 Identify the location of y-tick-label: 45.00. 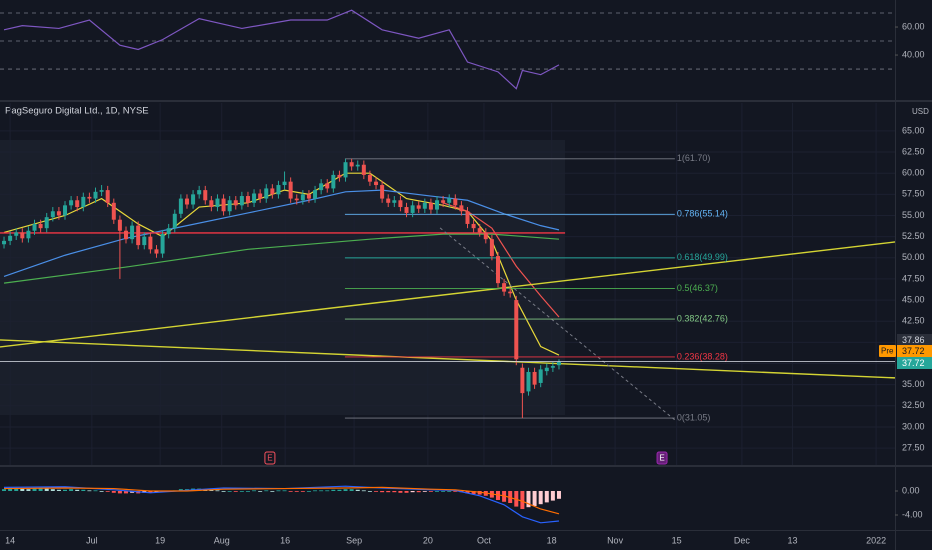
(913, 299).